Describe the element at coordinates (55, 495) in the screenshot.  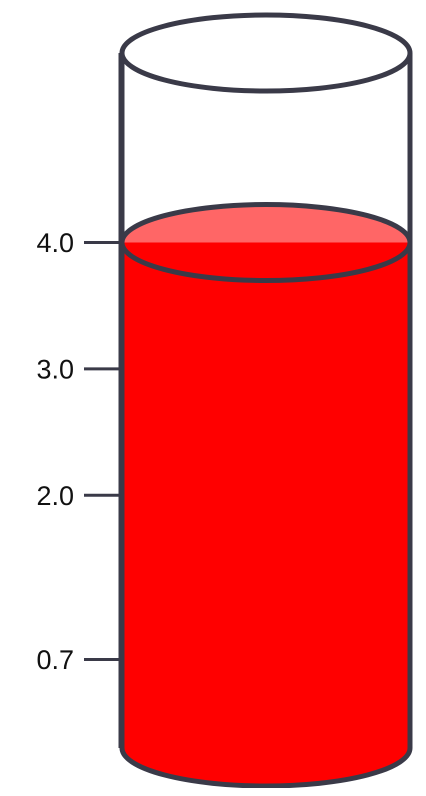
I see `y-tick-label: 2.0` at that location.